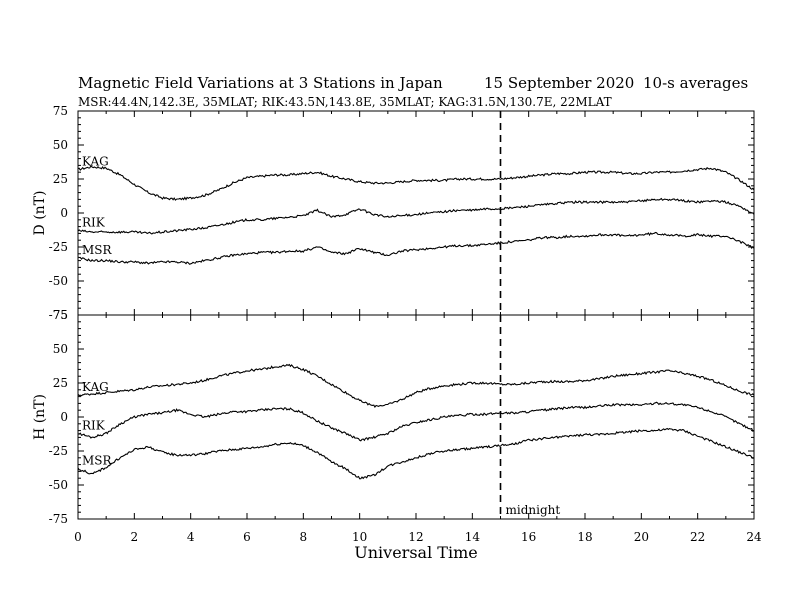 The height and width of the screenshot is (612, 792). Describe the element at coordinates (58, 247) in the screenshot. I see `panel-d-y-tick-label: -25` at that location.